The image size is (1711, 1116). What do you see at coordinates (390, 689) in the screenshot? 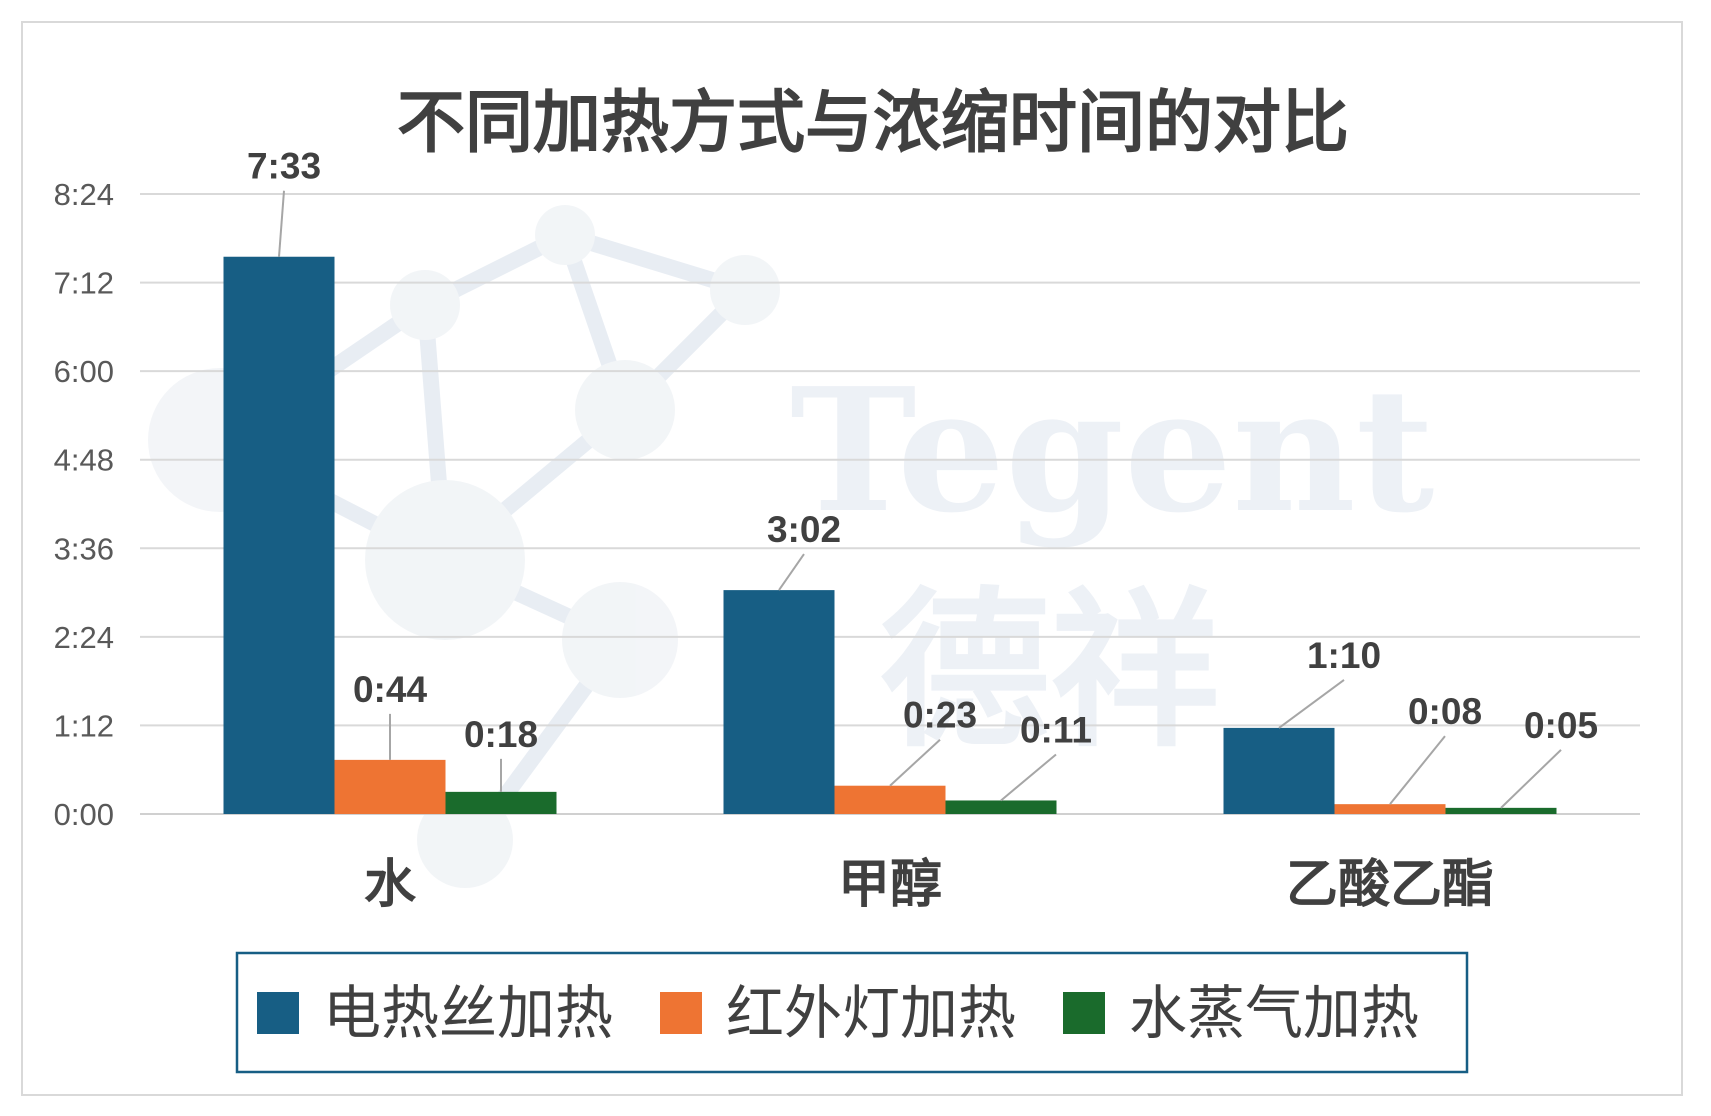
I see `data-label: 0:44` at bounding box center [390, 689].